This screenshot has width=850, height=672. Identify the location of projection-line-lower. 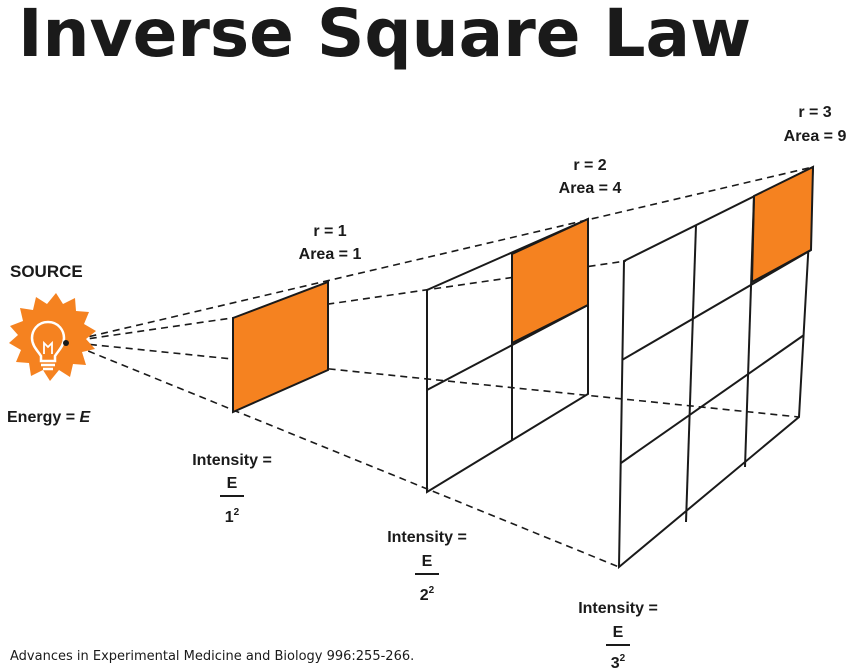
(432, 379).